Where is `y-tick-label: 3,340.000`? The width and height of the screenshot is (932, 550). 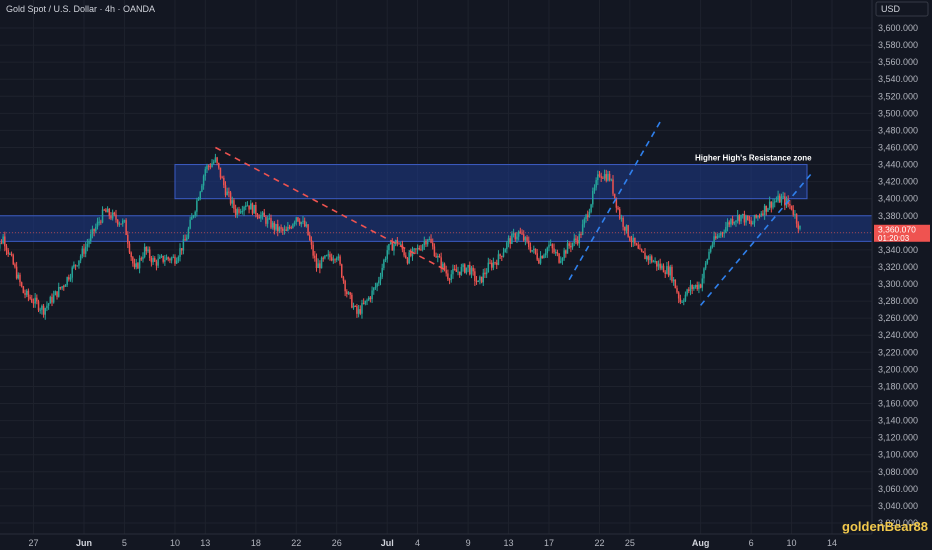 y-tick-label: 3,340.000 is located at coordinates (898, 250).